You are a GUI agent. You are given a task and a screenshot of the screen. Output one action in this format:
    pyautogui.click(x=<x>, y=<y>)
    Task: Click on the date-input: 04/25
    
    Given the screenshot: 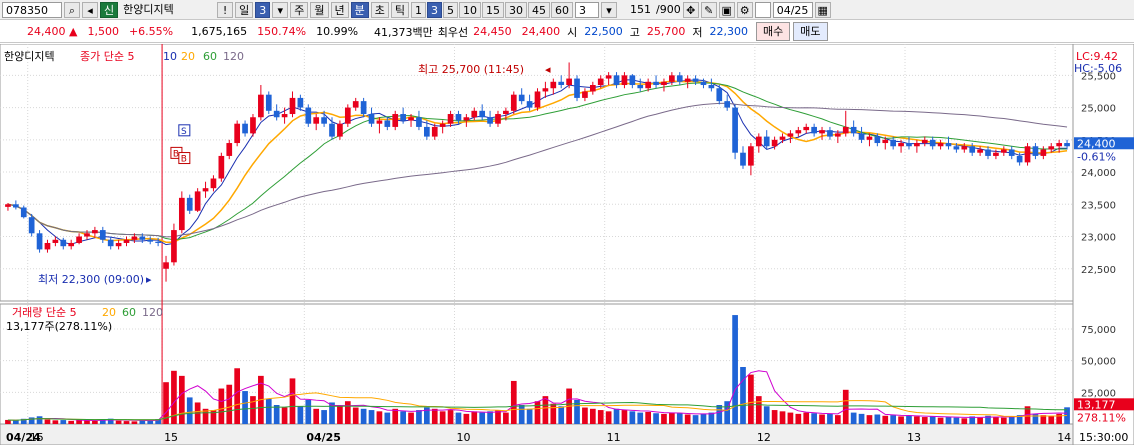 What is the action you would take?
    pyautogui.click(x=792, y=9)
    